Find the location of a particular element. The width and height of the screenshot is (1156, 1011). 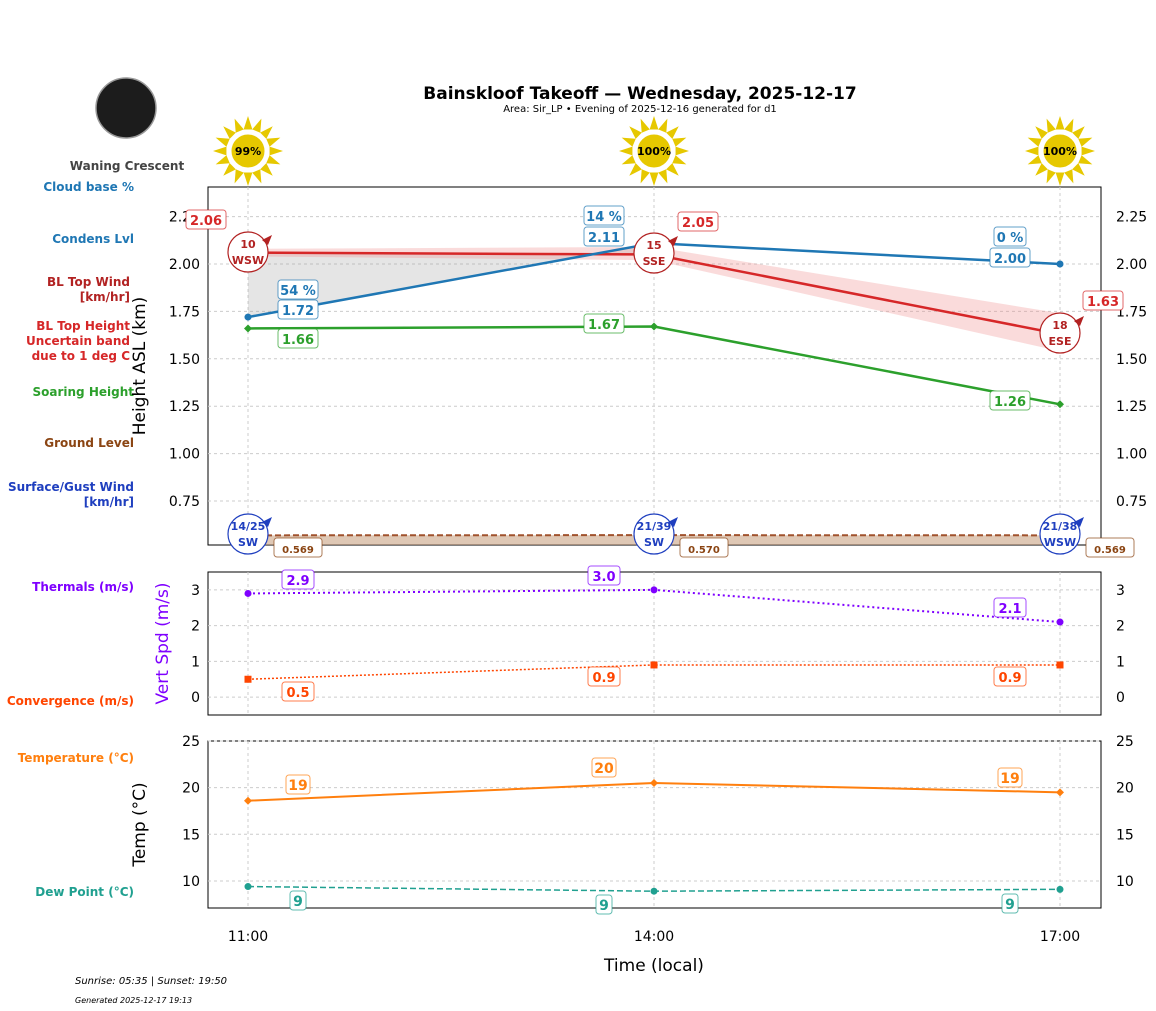

thermals-label: 2.1 is located at coordinates (1009, 609).